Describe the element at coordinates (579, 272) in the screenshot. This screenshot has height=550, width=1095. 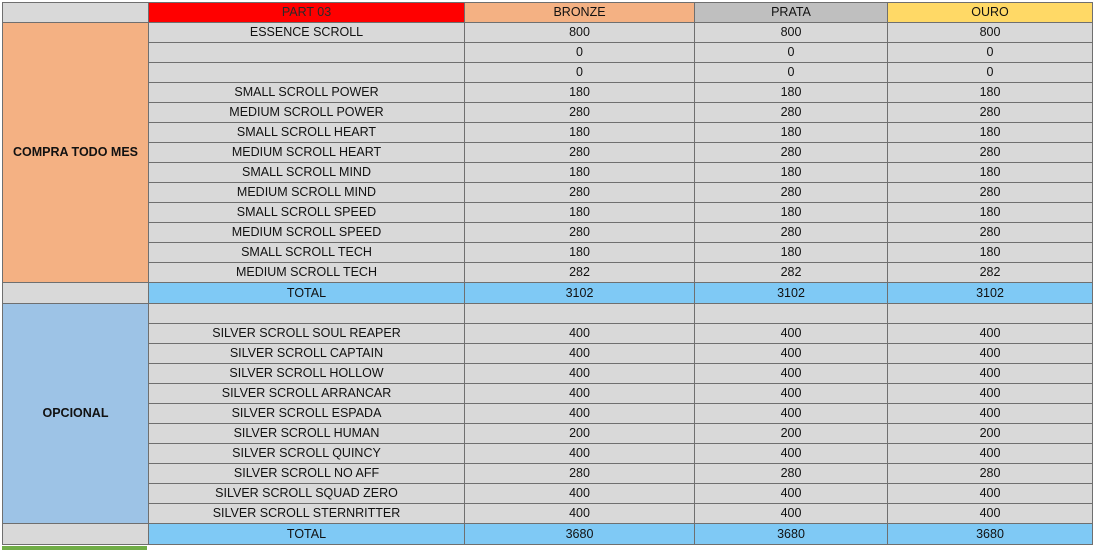
I see `bronze-value-cell: 282` at that location.